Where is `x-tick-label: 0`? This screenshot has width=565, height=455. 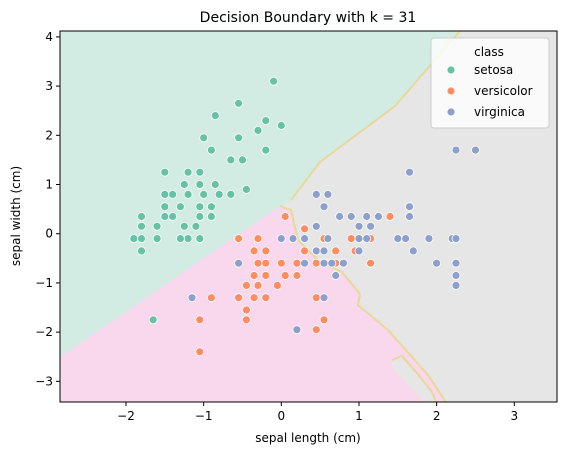
x-tick-label: 0 is located at coordinates (282, 416).